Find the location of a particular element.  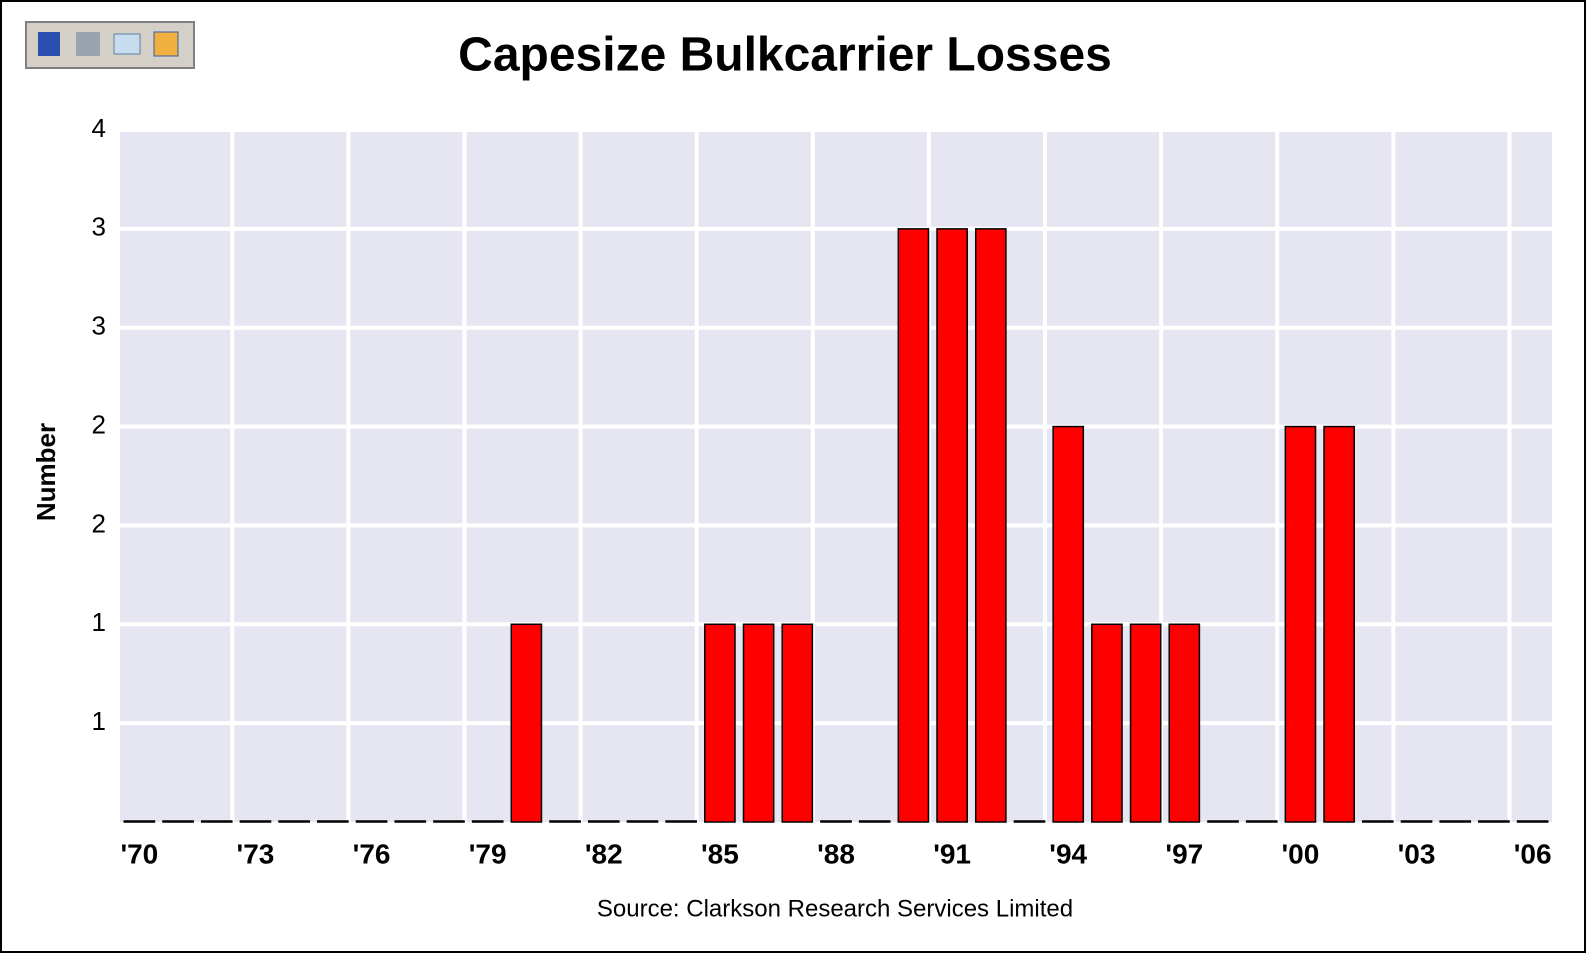

export-icon is located at coordinates (166, 44).